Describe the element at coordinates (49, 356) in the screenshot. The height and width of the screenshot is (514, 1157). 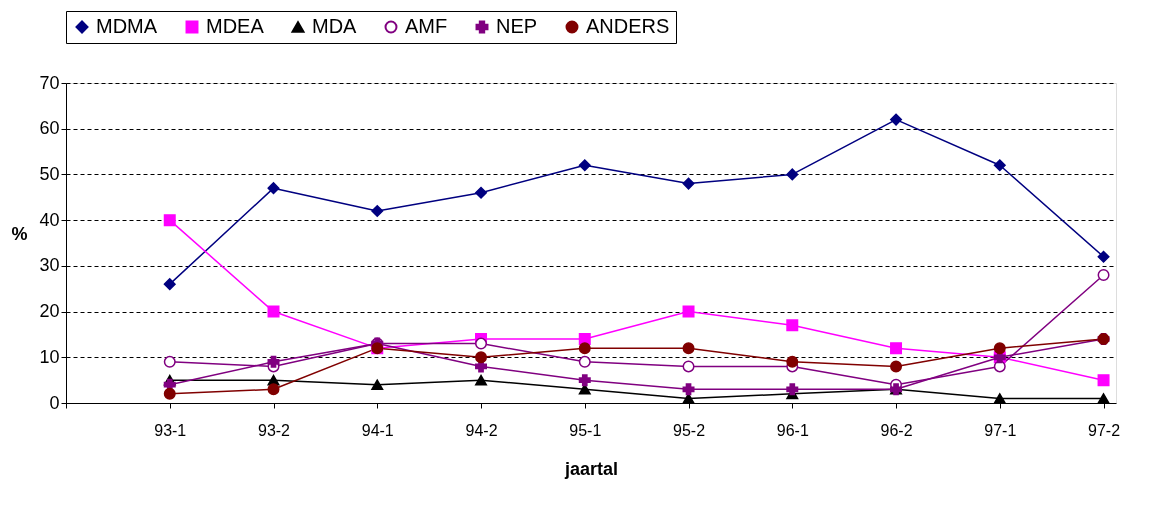
I see `y-tick-label: 10` at that location.